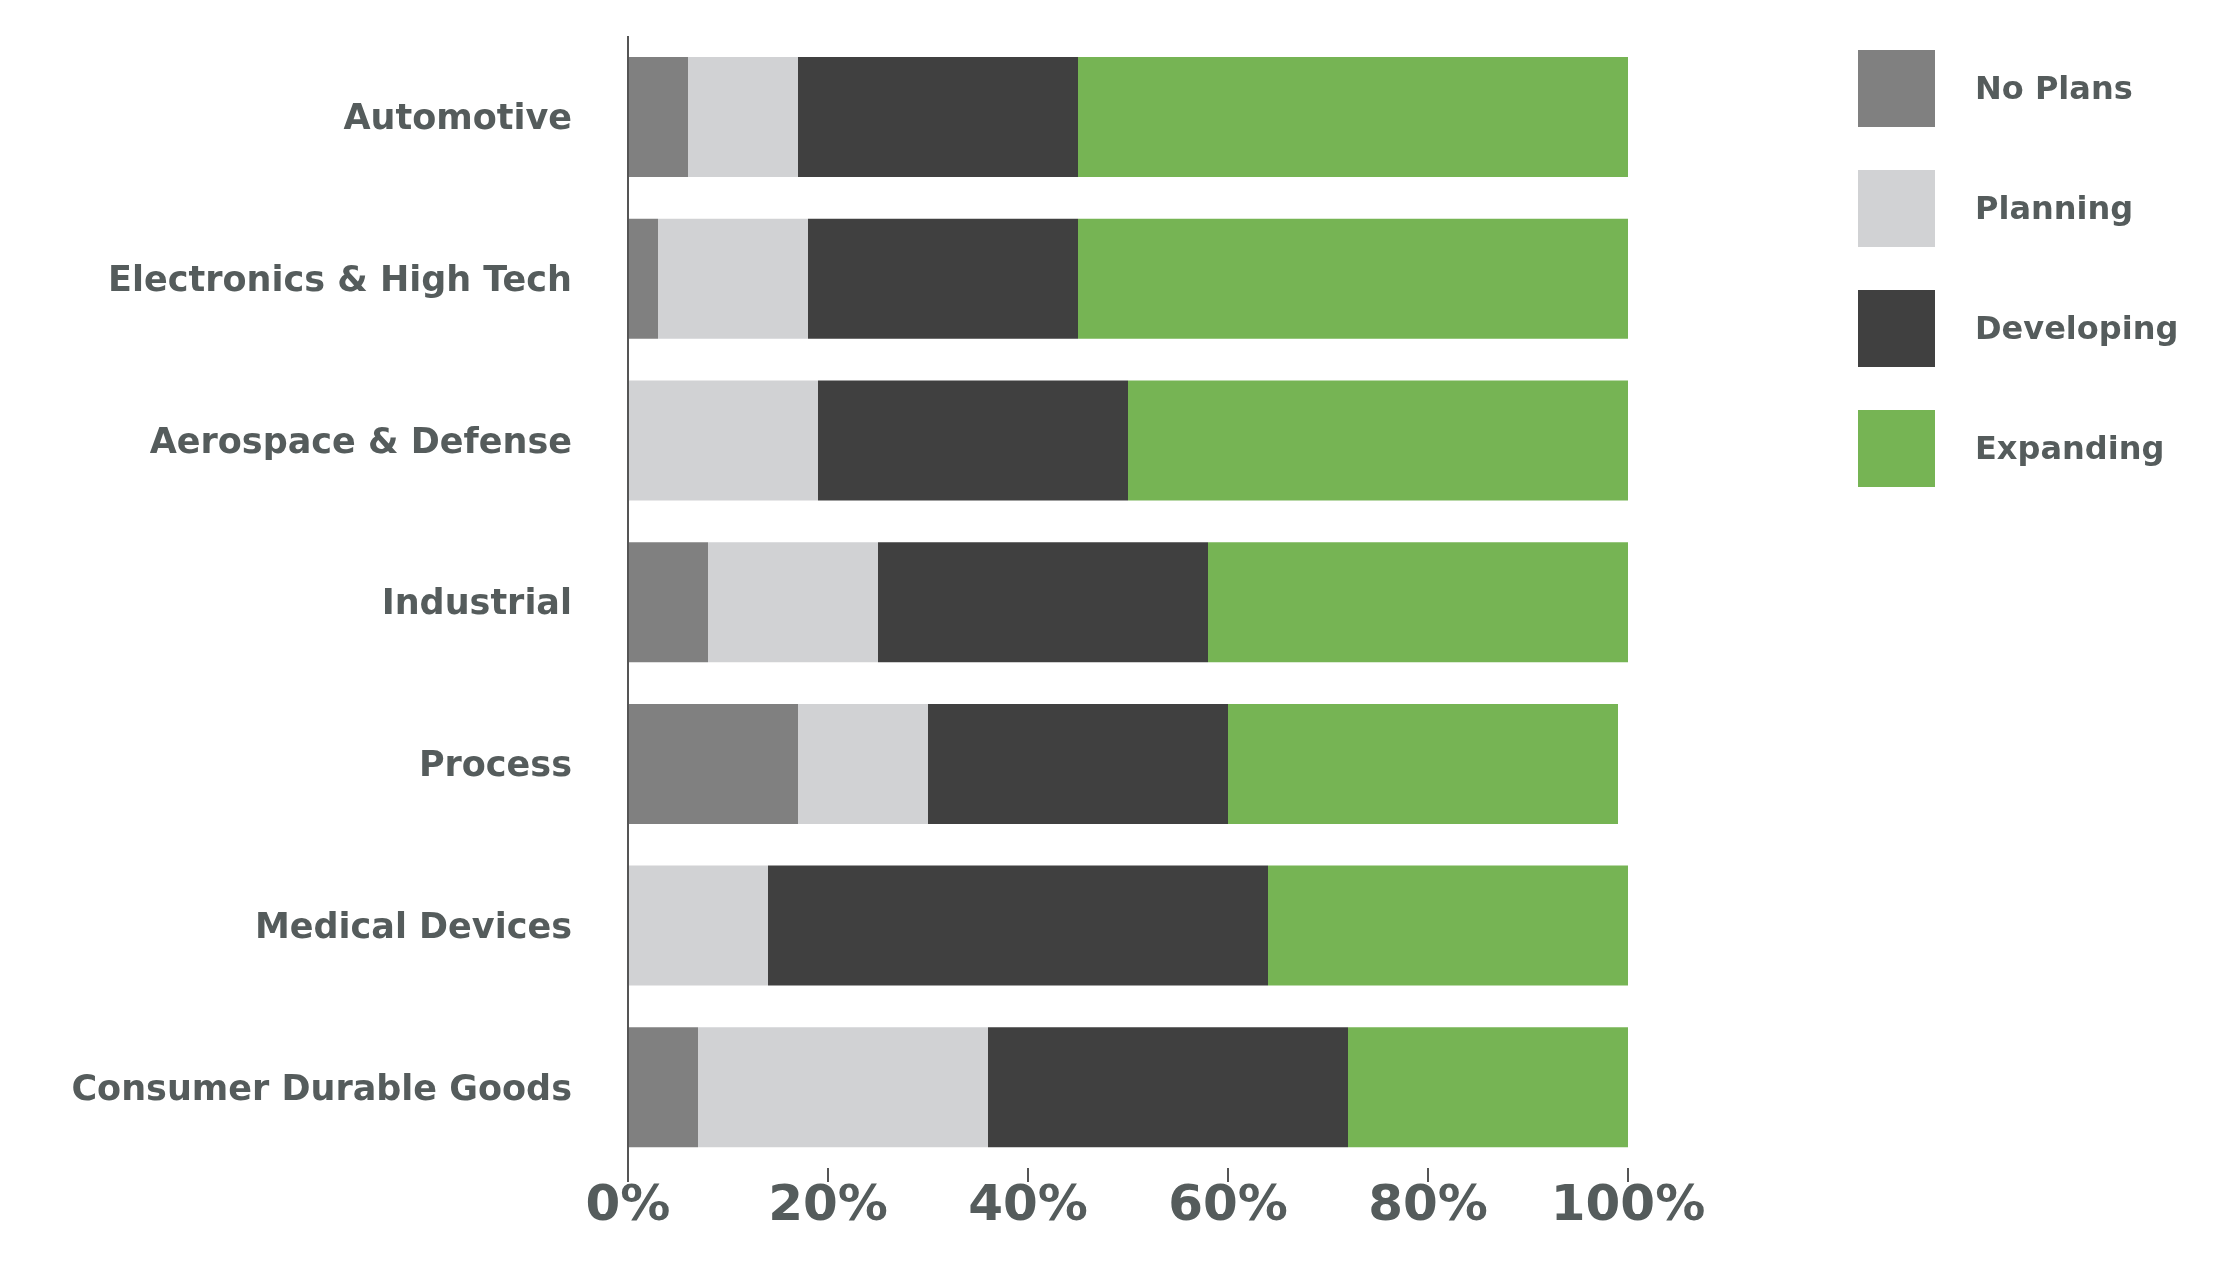  Describe the element at coordinates (340, 279) in the screenshot. I see `y-tick-label: Electronics & High Tech` at that location.